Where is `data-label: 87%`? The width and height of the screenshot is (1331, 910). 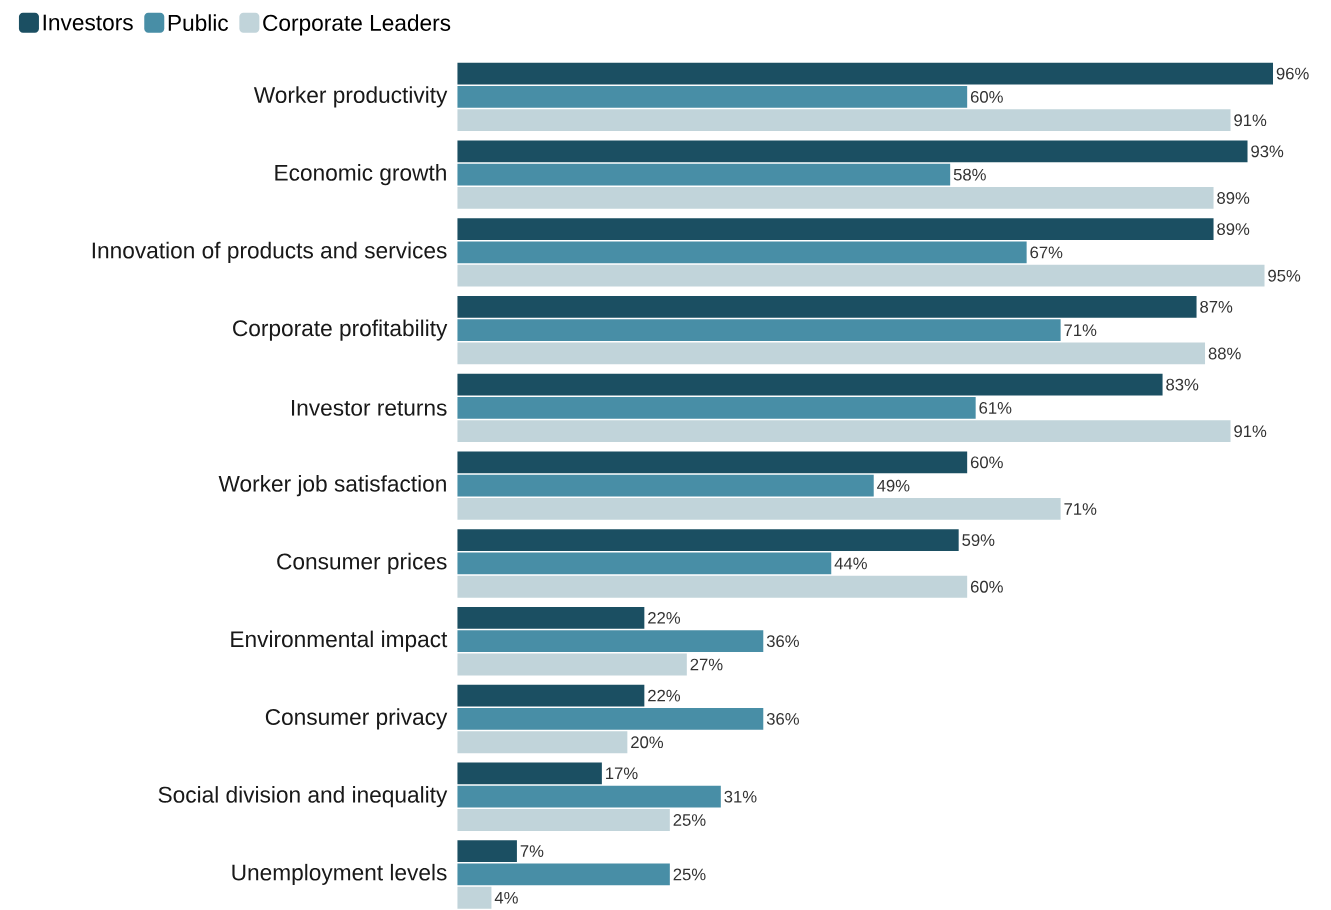 data-label: 87% is located at coordinates (1216, 307).